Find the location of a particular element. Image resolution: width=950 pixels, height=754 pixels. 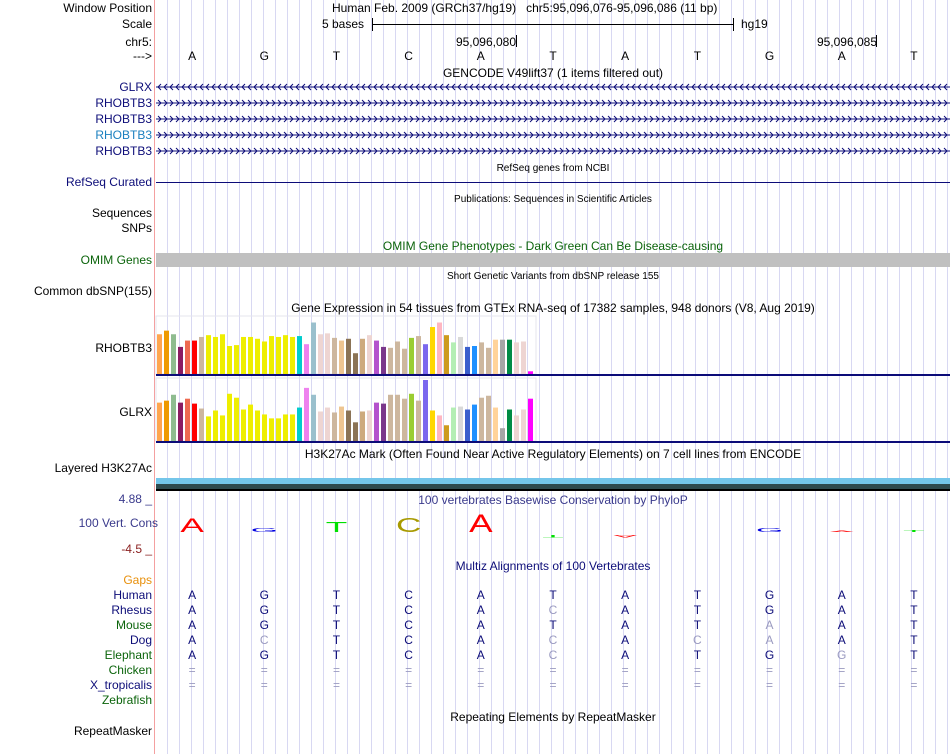

species-label: Chicken is located at coordinates (130, 670).